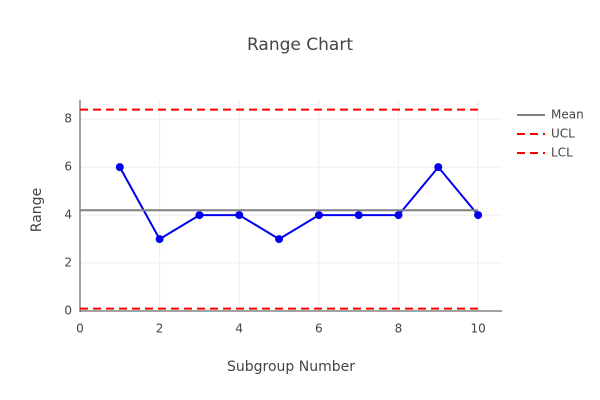 This screenshot has height=400, width=600. I want to click on y-tick-label: 2, so click(68, 263).